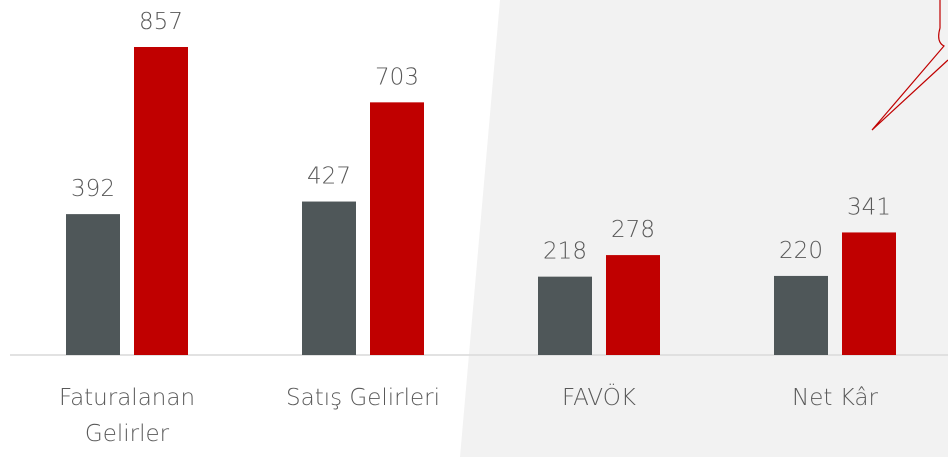 The image size is (948, 457). I want to click on value-label: 857, so click(161, 22).